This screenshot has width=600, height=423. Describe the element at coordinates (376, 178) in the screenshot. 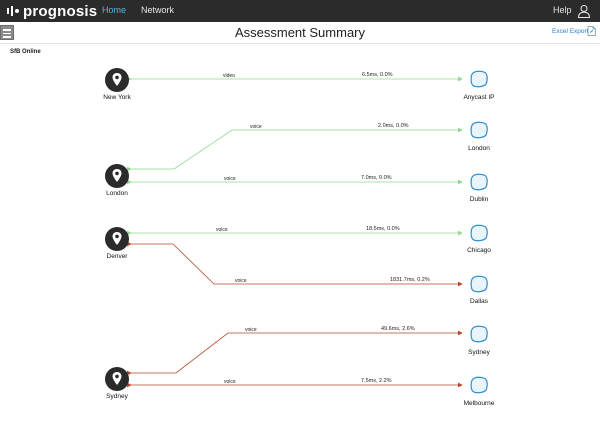

I see `link-stats: 7.0ms, 0.0%` at that location.